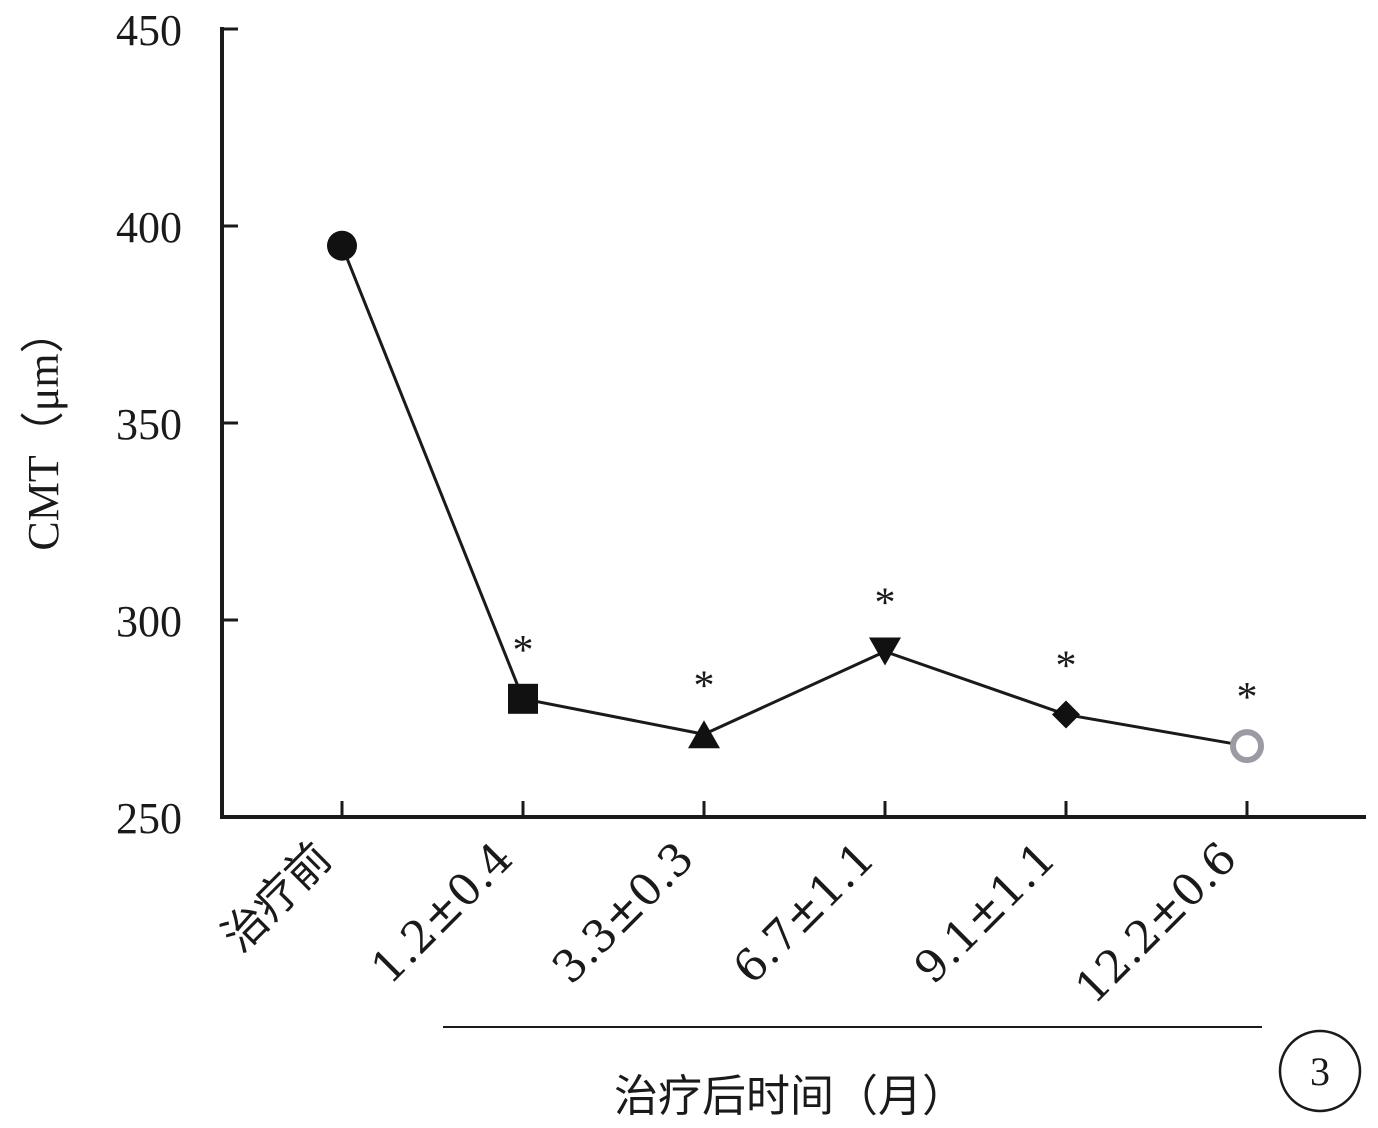 Image resolution: width=1378 pixels, height=1128 pixels. I want to click on panel-label-circle, so click(1320, 1071).